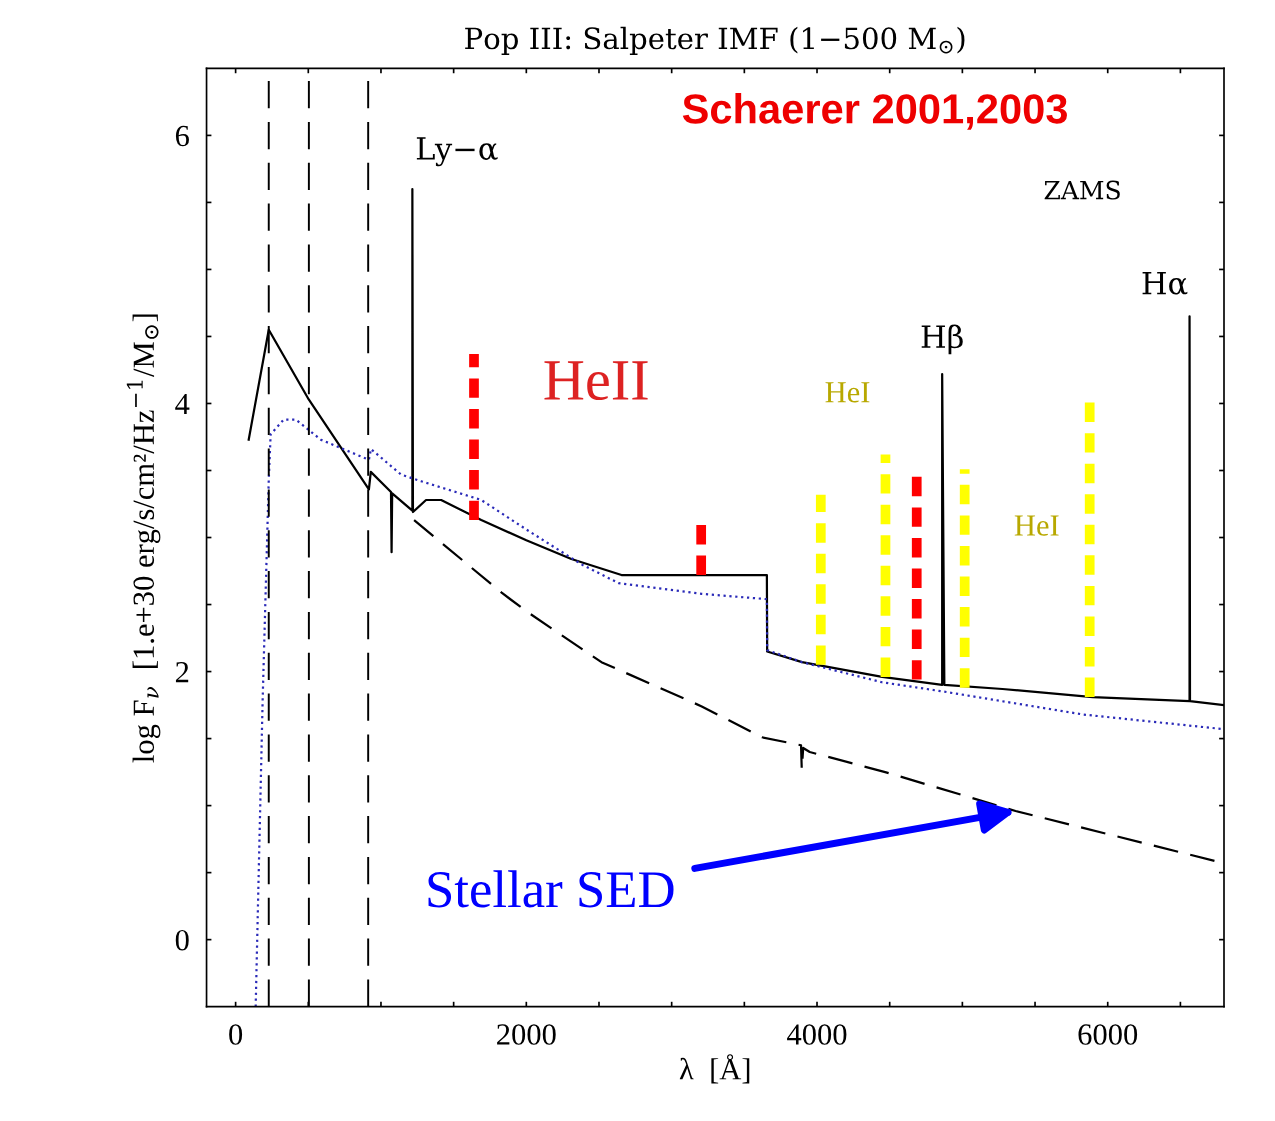  Describe the element at coordinates (182, 136) in the screenshot. I see `y-tick-label: 6` at that location.